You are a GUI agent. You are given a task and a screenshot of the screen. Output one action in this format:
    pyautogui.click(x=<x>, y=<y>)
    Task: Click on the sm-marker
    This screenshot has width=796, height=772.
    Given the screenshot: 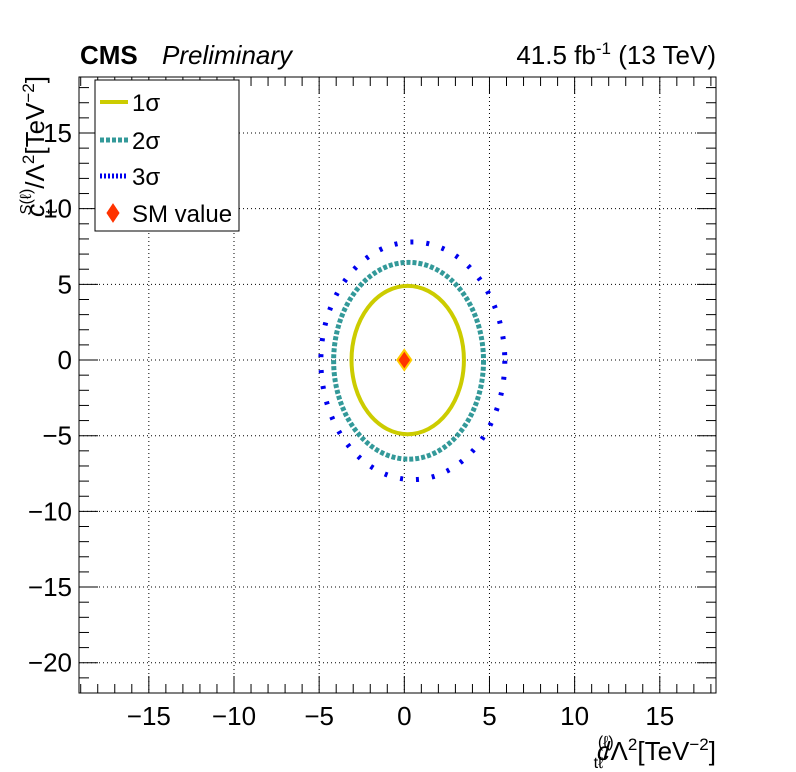 What is the action you would take?
    pyautogui.click(x=404, y=360)
    